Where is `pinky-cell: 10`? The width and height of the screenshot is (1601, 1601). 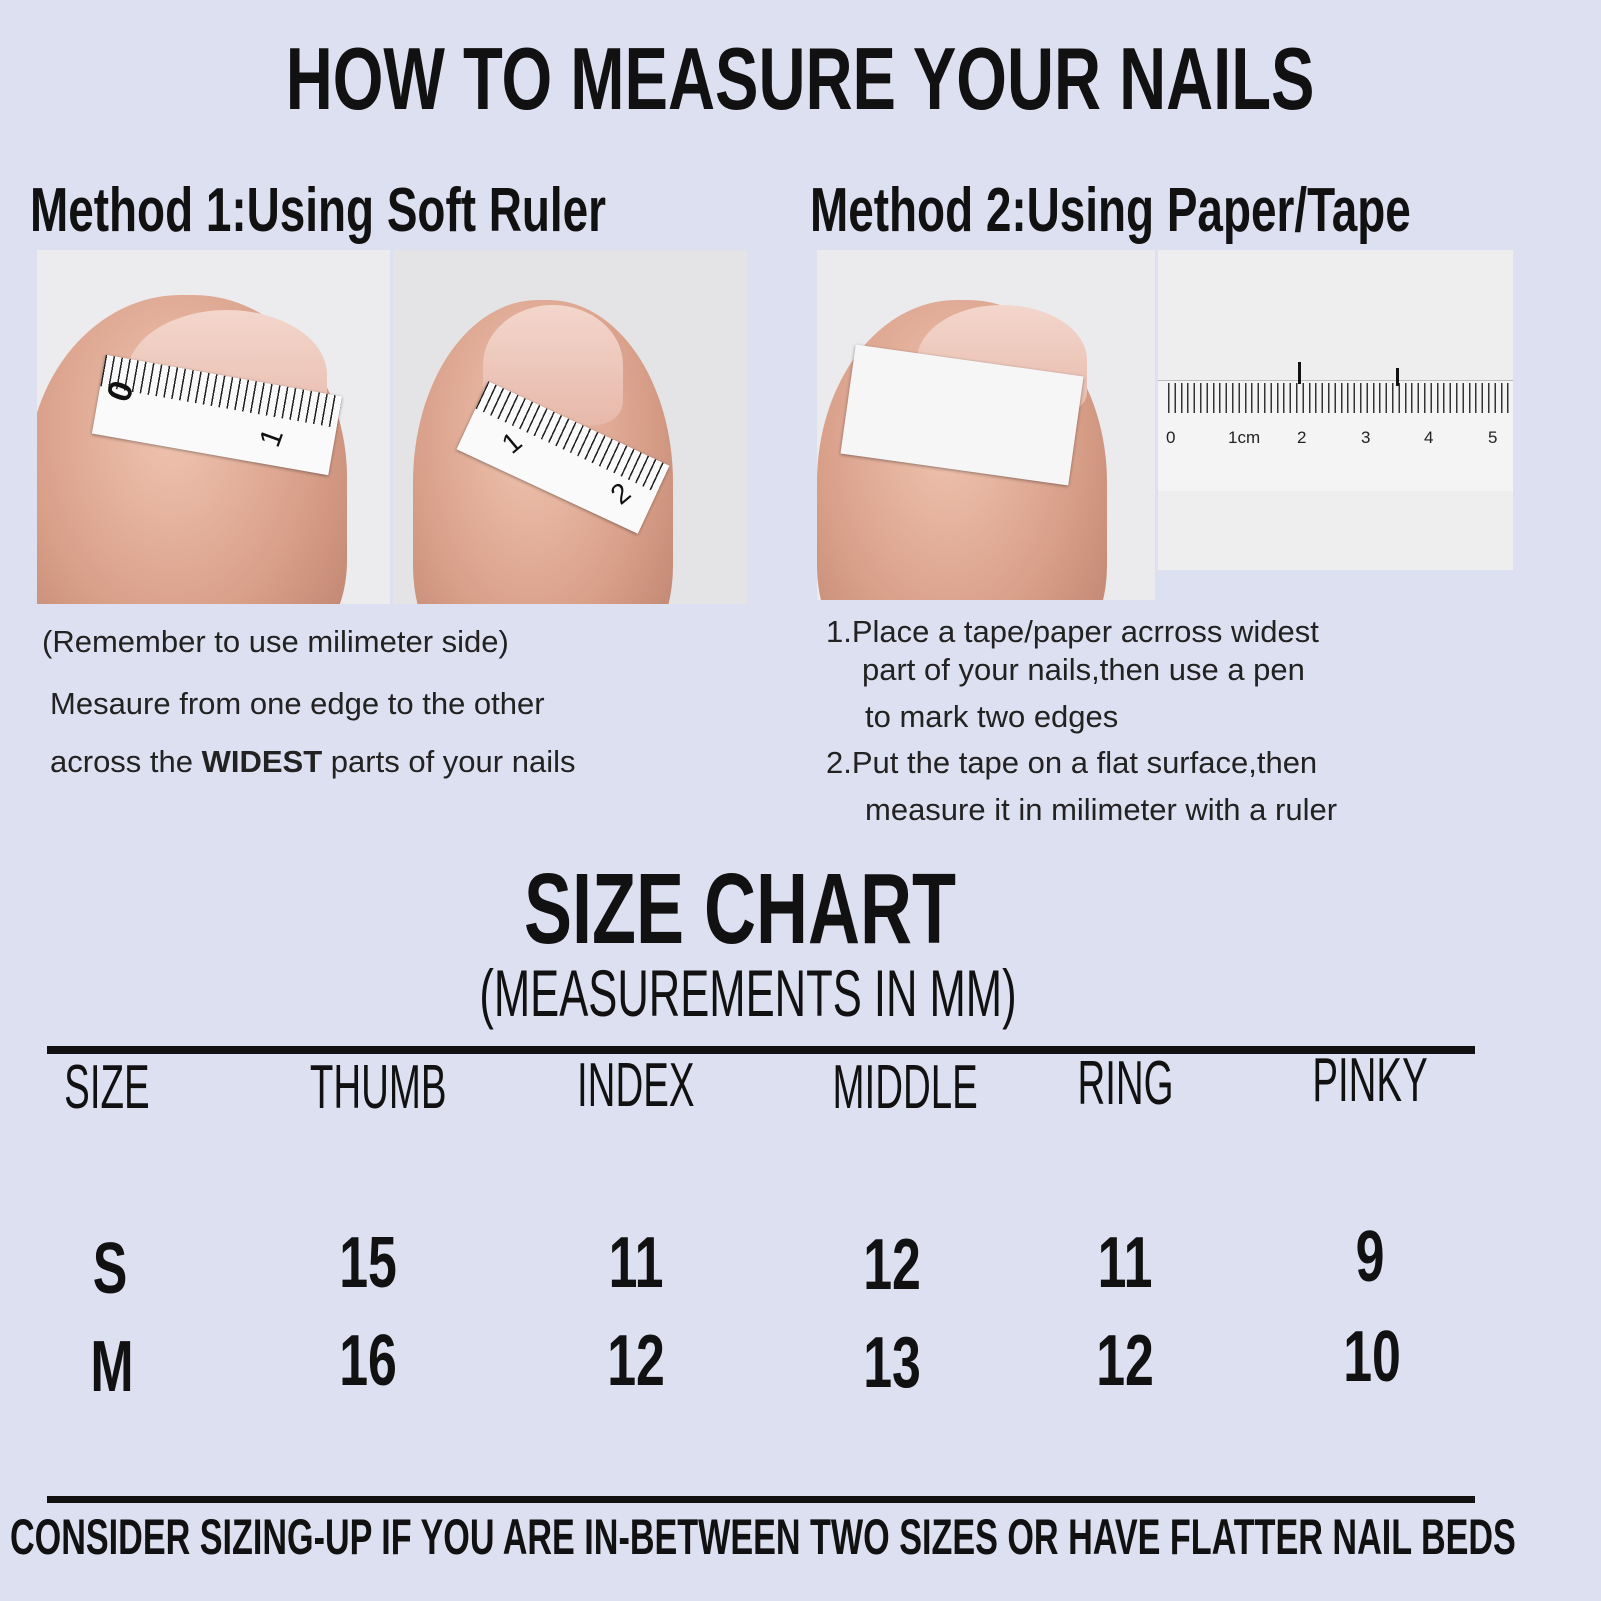
pinky-cell: 10 is located at coordinates (1372, 1357).